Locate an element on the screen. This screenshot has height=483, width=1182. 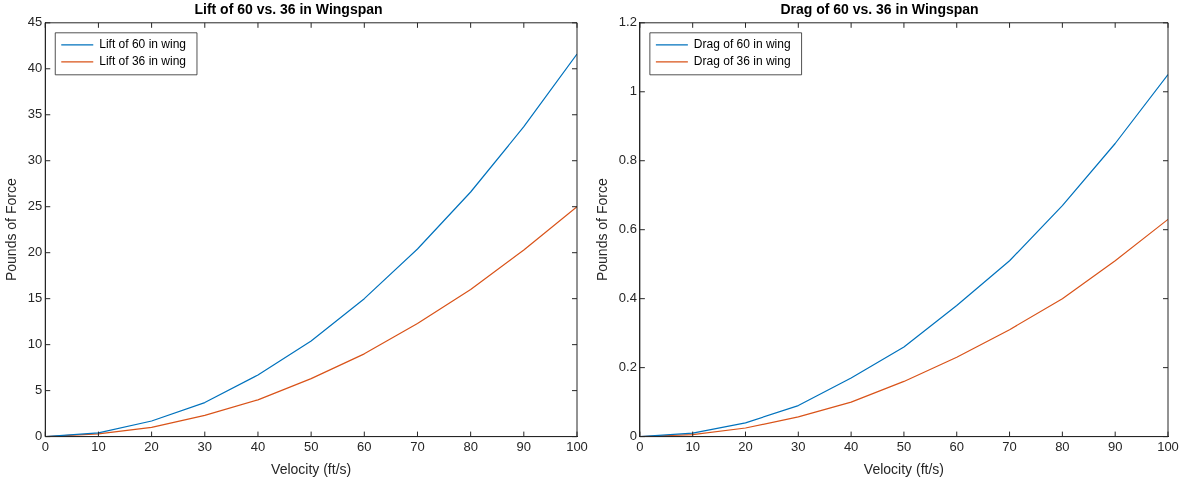
y-tick-label: 30 is located at coordinates (35, 160).